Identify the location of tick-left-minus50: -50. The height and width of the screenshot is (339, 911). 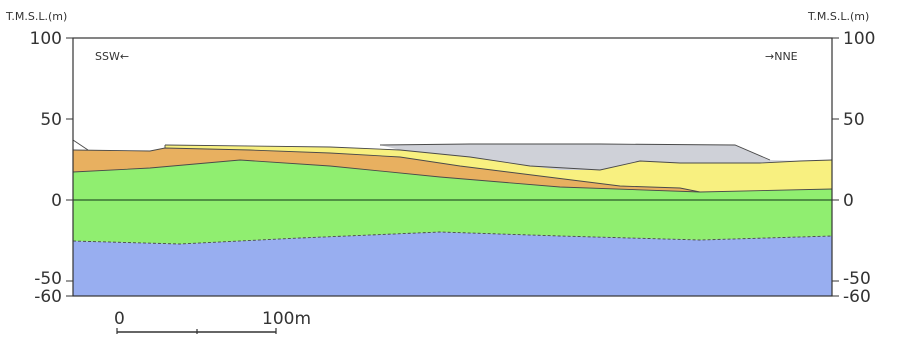
(48, 279).